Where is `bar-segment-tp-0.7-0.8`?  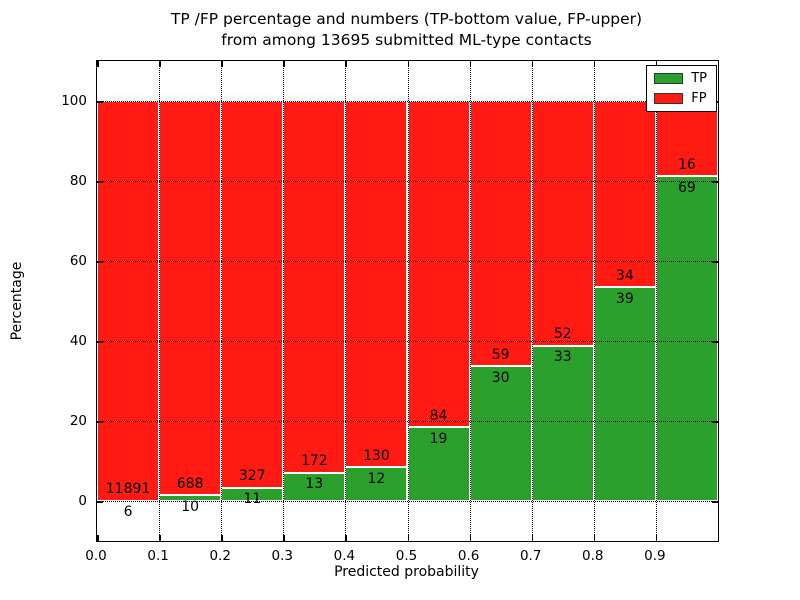
bar-segment-tp-0.7-0.8 is located at coordinates (562, 423).